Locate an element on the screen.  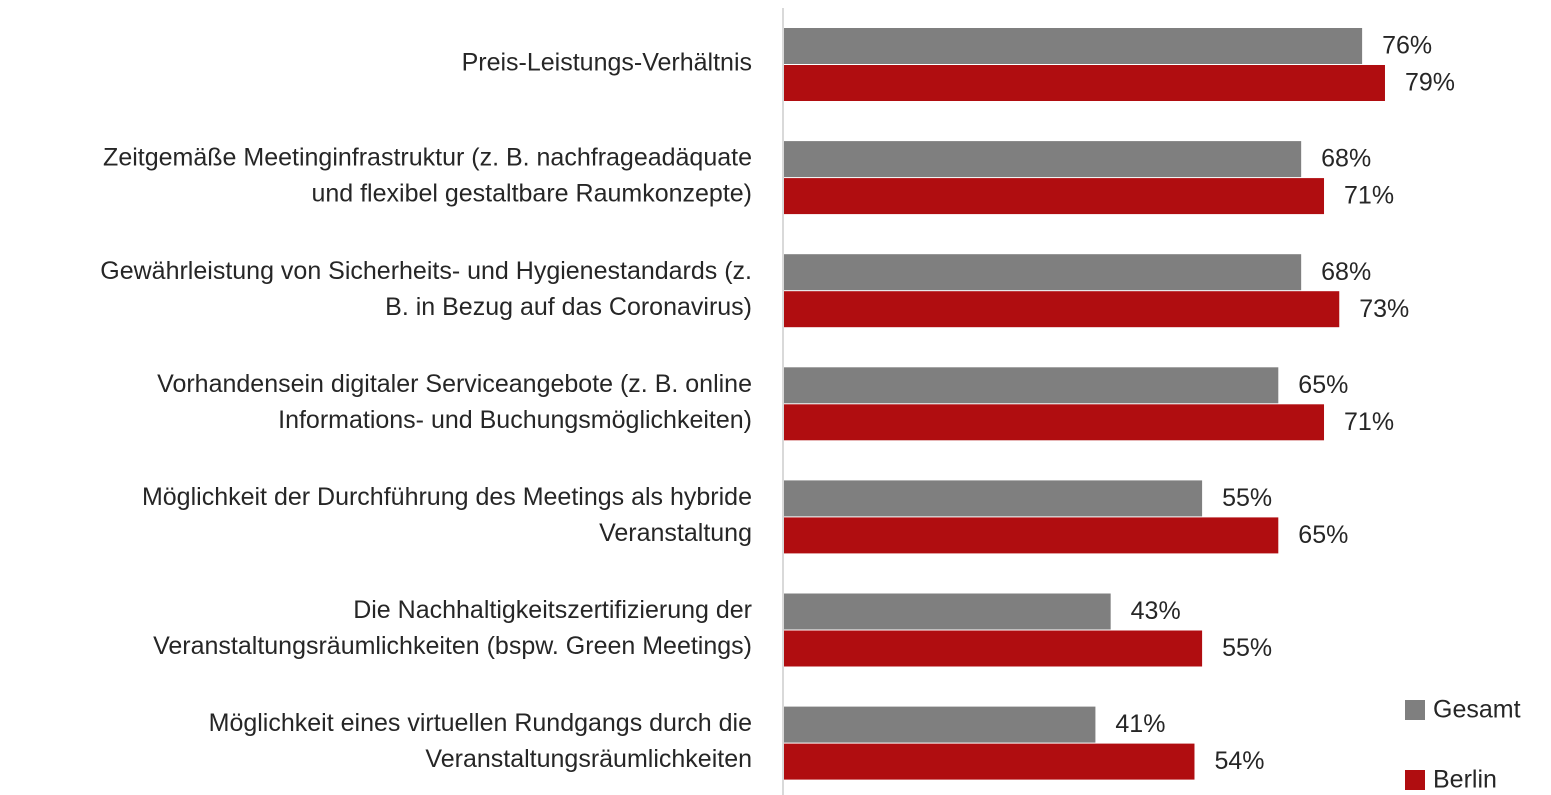
category-label: Veranstaltung is located at coordinates (675, 533).